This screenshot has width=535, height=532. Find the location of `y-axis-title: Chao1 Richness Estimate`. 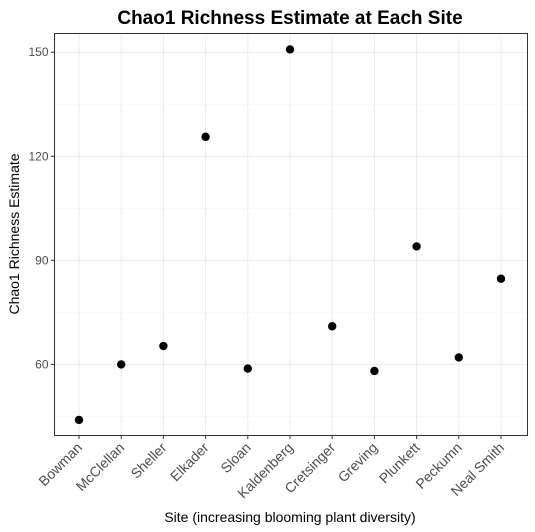

y-axis-title: Chao1 Richness Estimate is located at coordinates (14, 233).